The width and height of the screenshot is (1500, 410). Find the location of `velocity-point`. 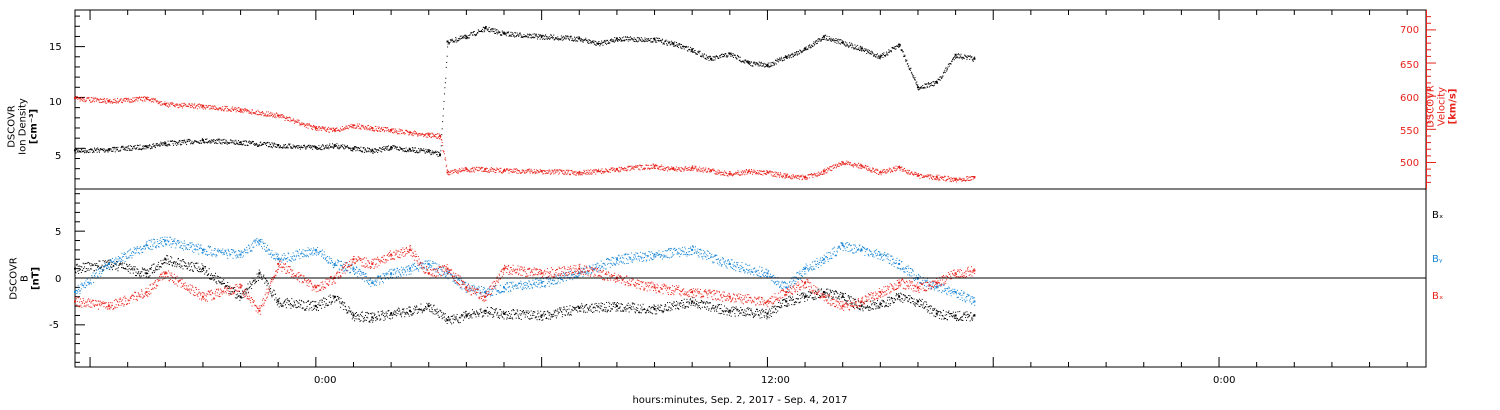

velocity-point is located at coordinates (447, 172).